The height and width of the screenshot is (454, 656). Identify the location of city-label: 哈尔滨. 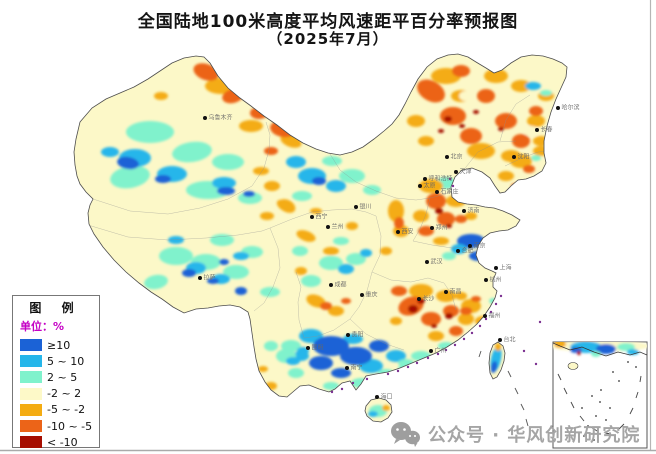
(571, 108).